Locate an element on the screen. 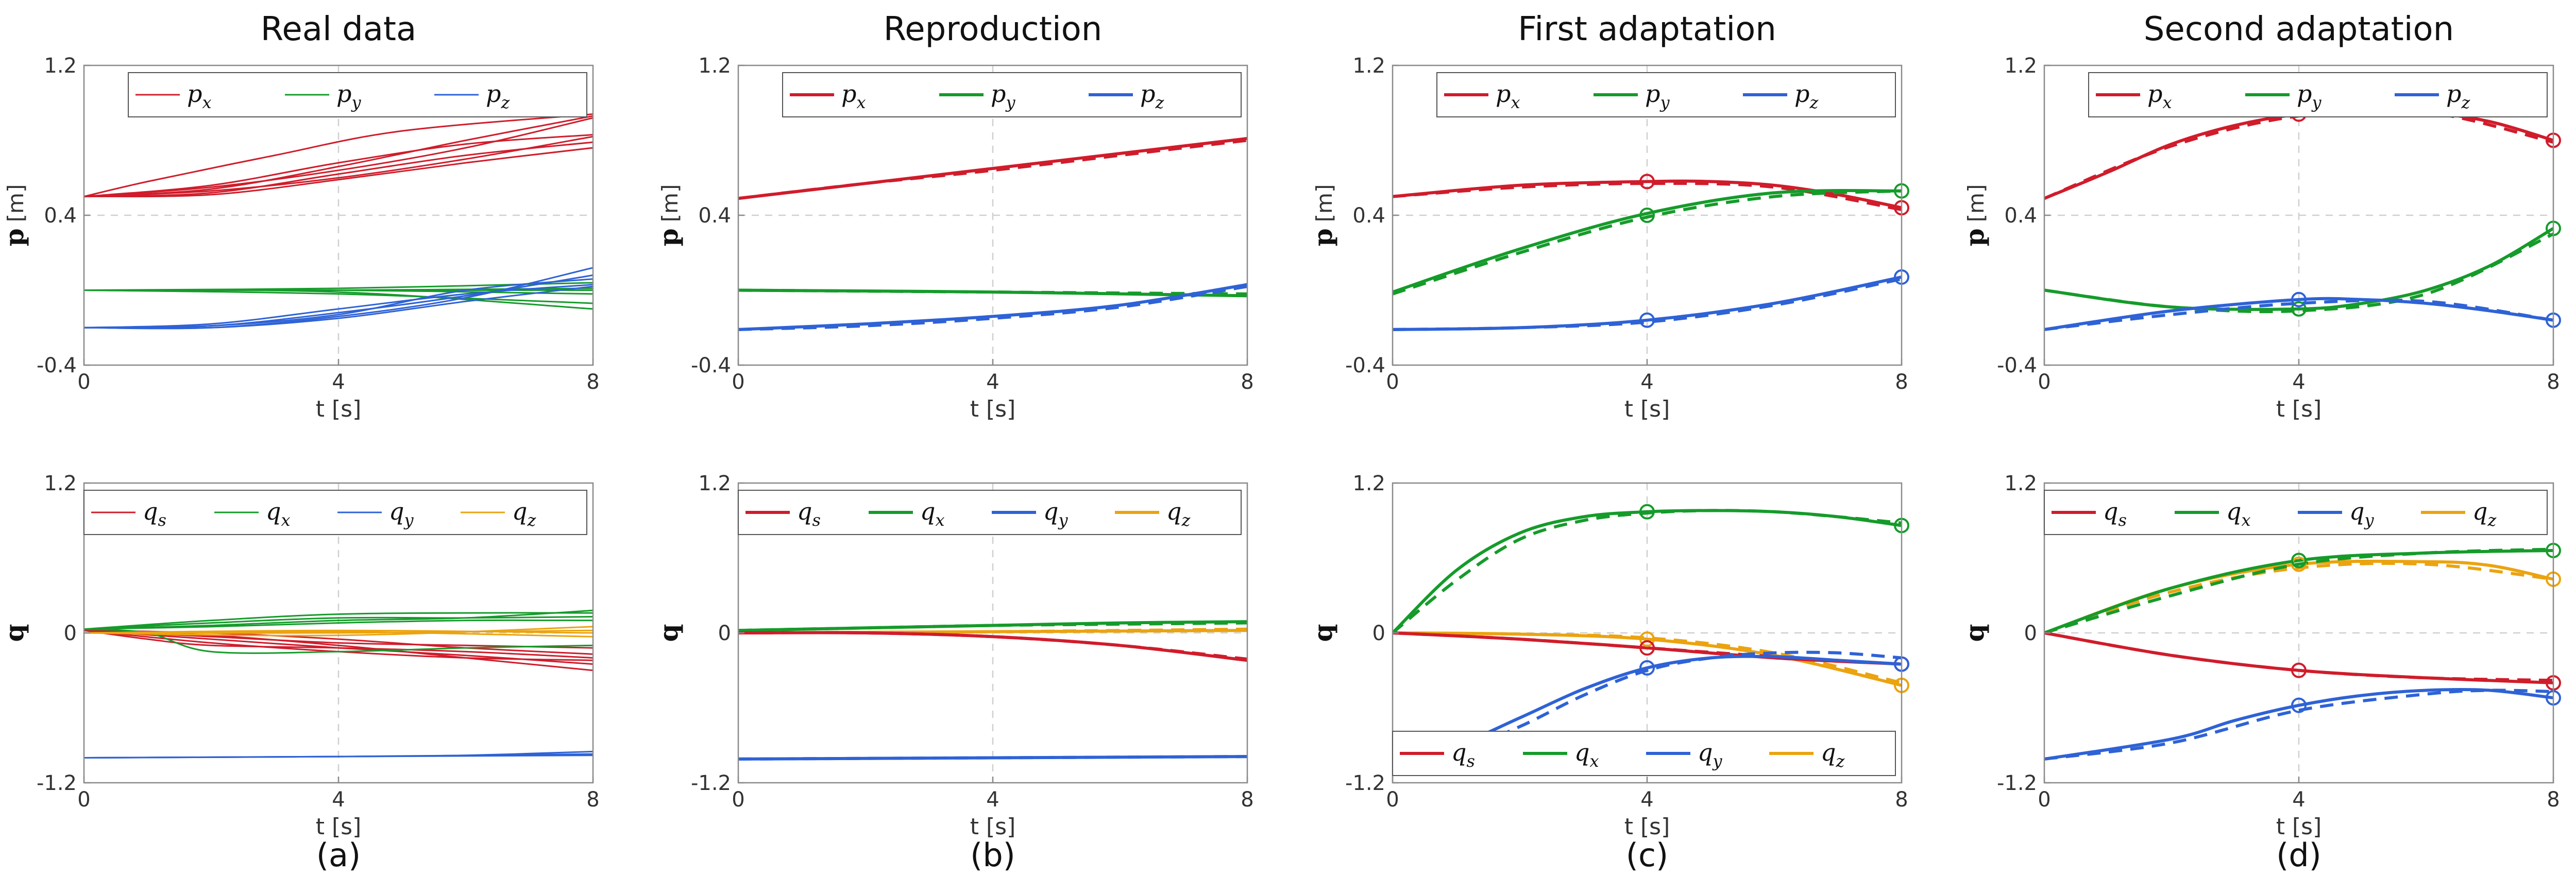  caption-b: (b) is located at coordinates (992, 855).